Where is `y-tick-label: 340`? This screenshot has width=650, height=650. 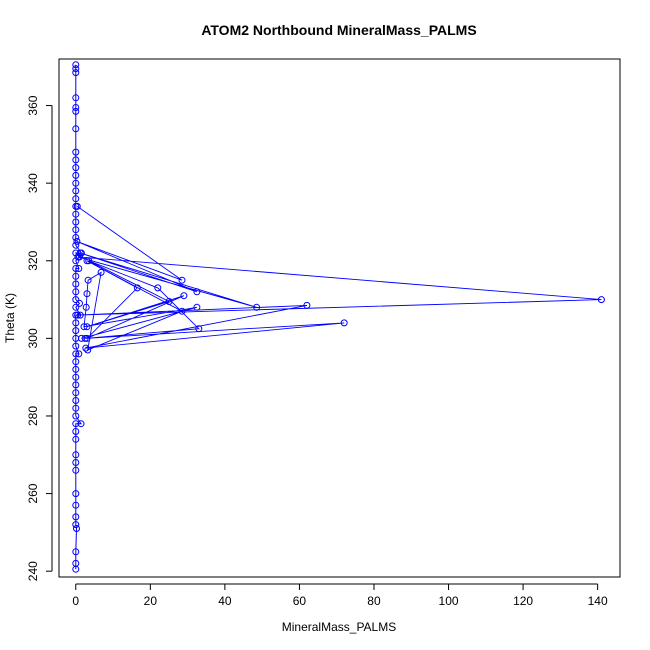
y-tick-label: 340 is located at coordinates (33, 183).